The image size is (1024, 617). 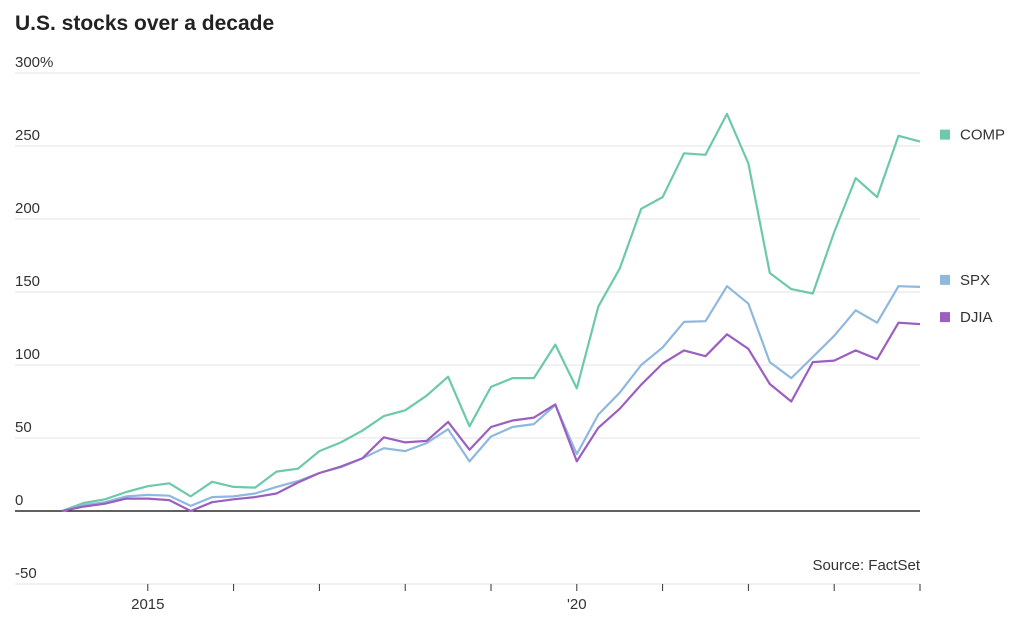 What do you see at coordinates (147, 604) in the screenshot?
I see `x-tick-label: 2015` at bounding box center [147, 604].